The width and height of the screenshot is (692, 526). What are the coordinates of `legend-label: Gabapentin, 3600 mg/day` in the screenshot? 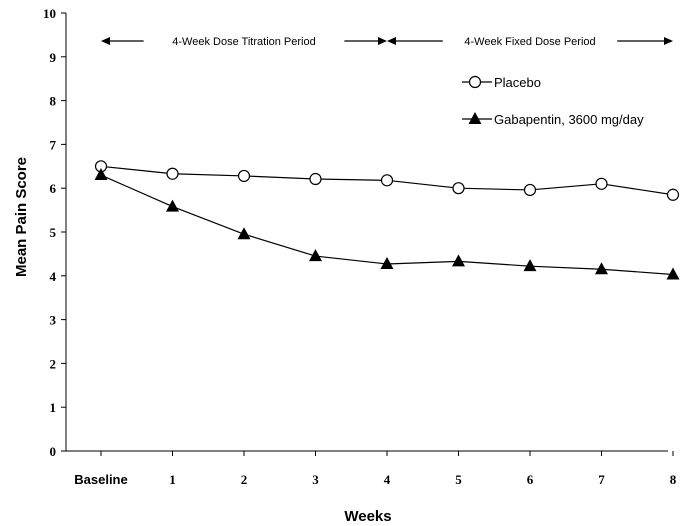 It's located at (569, 119).